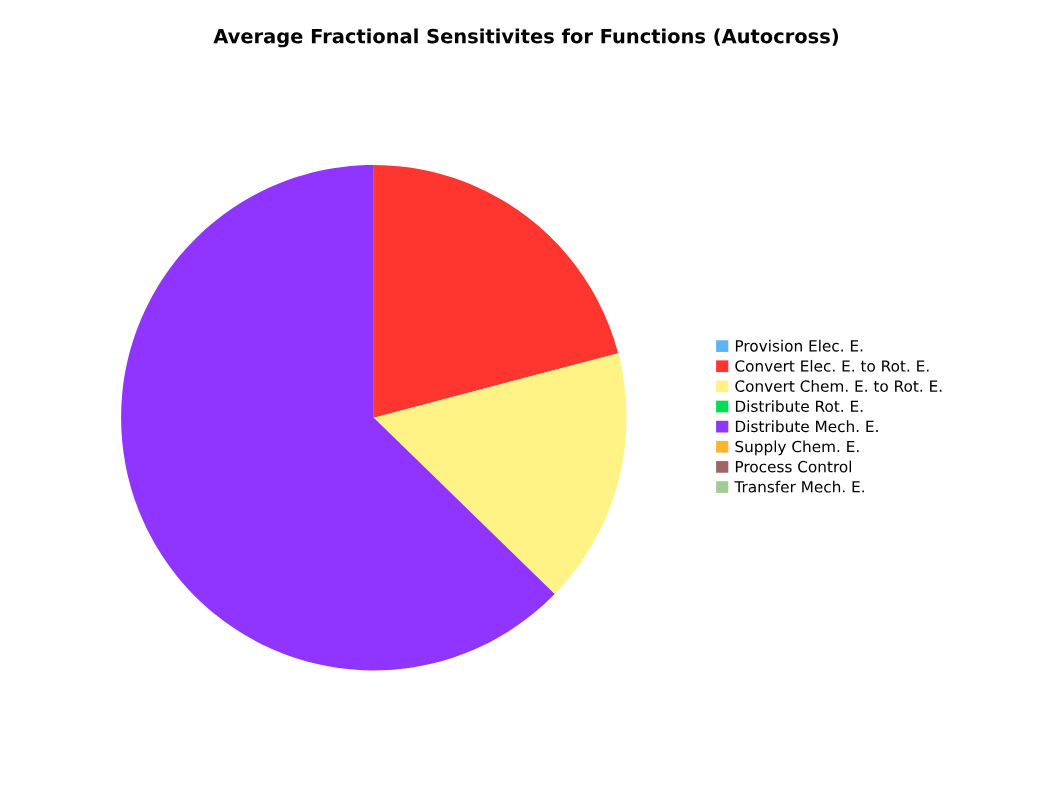 This screenshot has width=1053, height=811. Describe the element at coordinates (799, 406) in the screenshot. I see `legend-label: Distribute Rot. E.` at that location.